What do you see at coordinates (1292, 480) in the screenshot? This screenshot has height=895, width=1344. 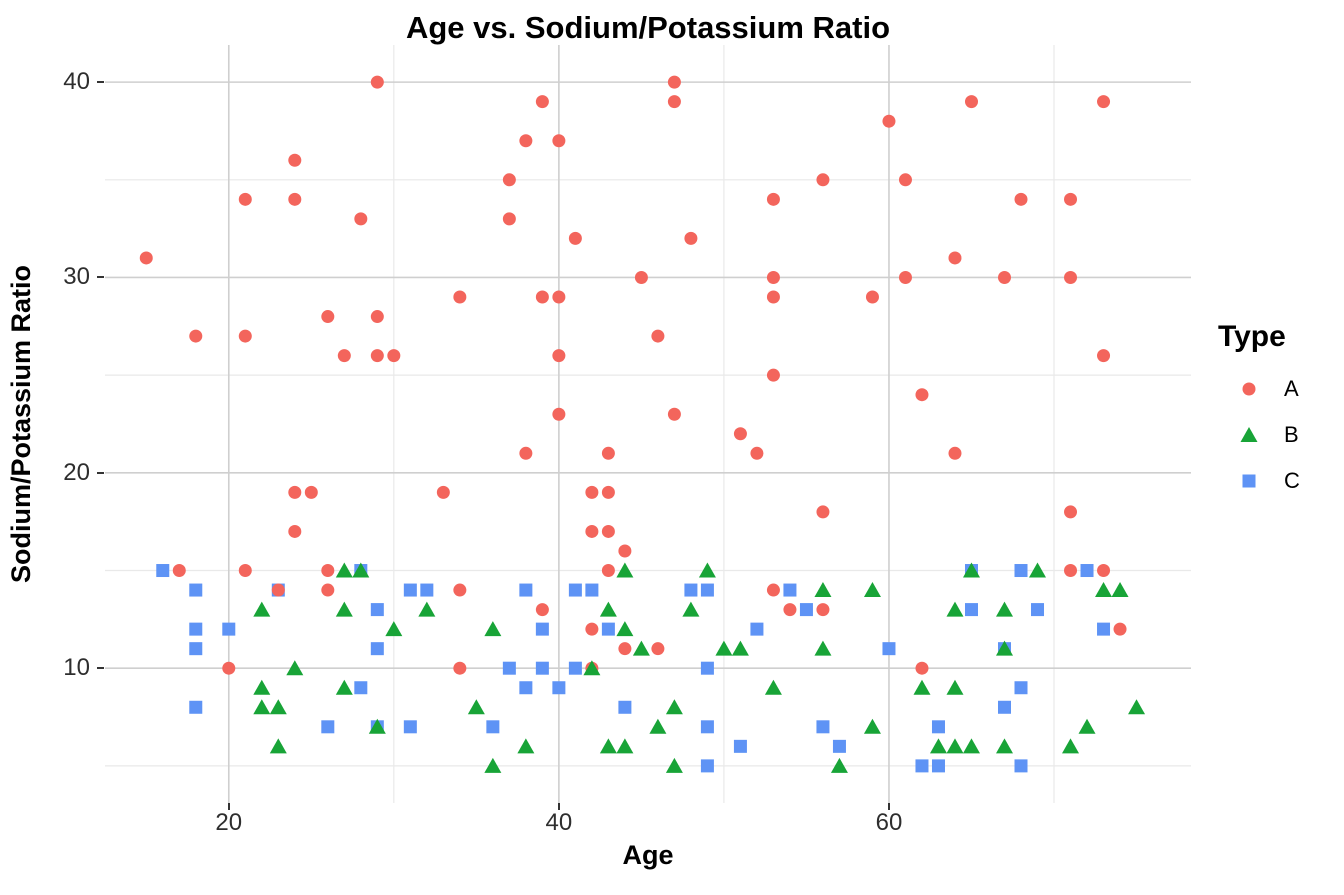 I see `legend-label-C: C` at bounding box center [1292, 480].